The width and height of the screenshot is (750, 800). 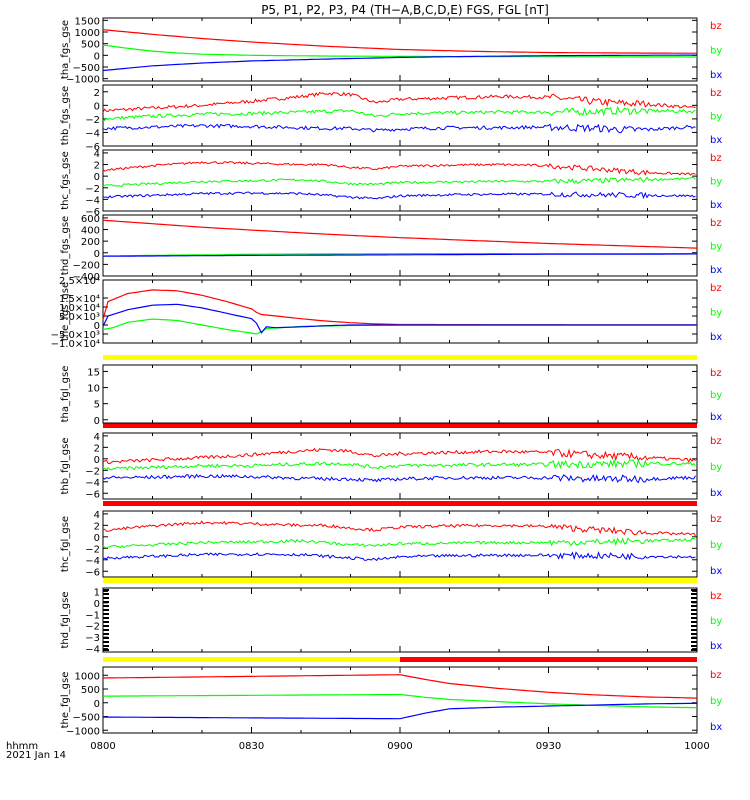 I want to click on ytick-label: 15, so click(x=93, y=372).